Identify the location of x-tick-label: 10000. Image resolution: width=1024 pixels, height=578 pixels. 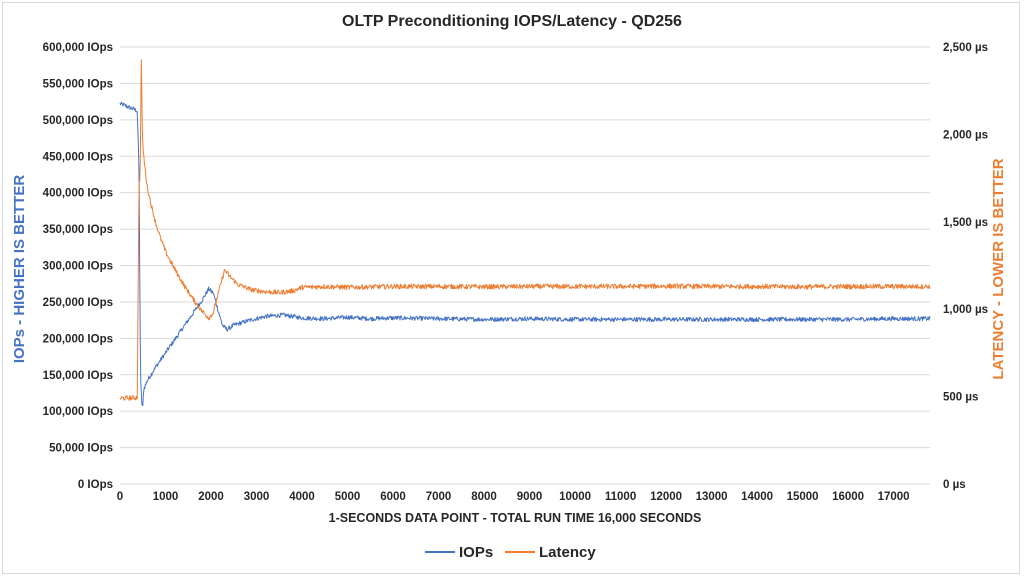
(575, 497).